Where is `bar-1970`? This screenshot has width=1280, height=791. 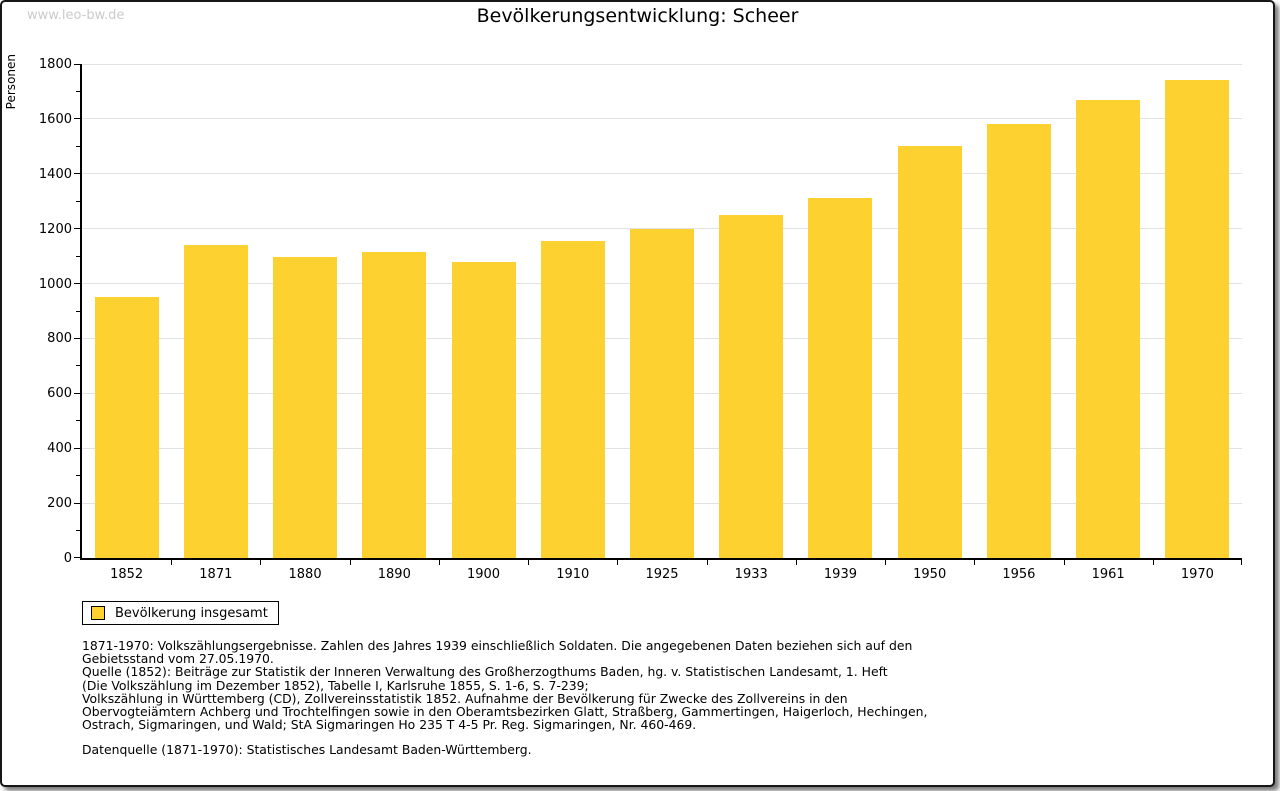 bar-1970 is located at coordinates (1197, 319).